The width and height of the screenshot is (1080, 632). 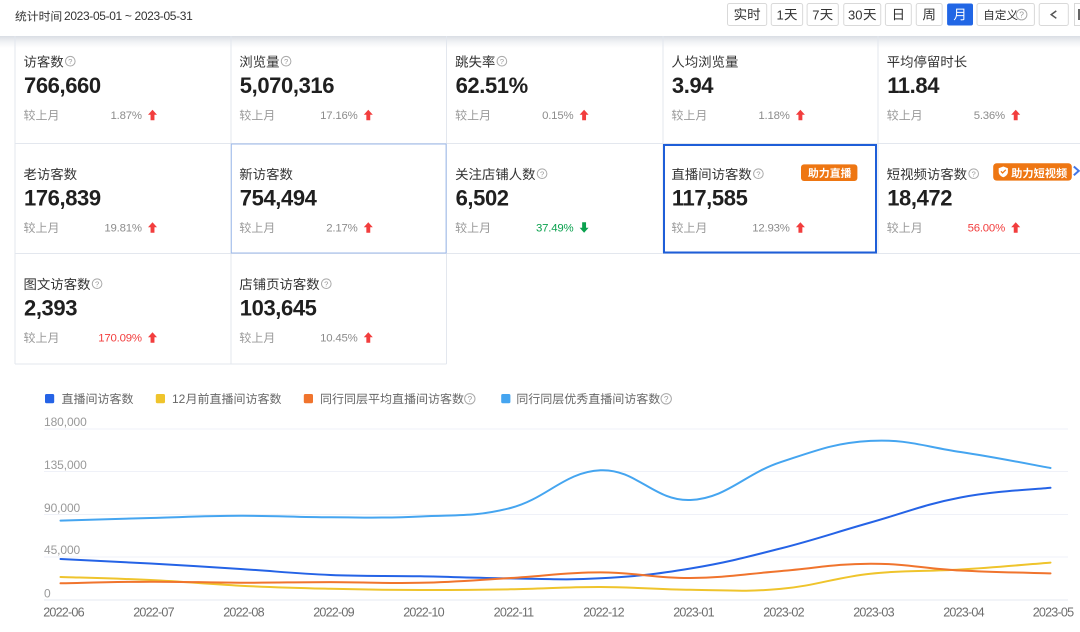 What do you see at coordinates (179, 399) in the screenshot?
I see `svg-text: 12` at bounding box center [179, 399].